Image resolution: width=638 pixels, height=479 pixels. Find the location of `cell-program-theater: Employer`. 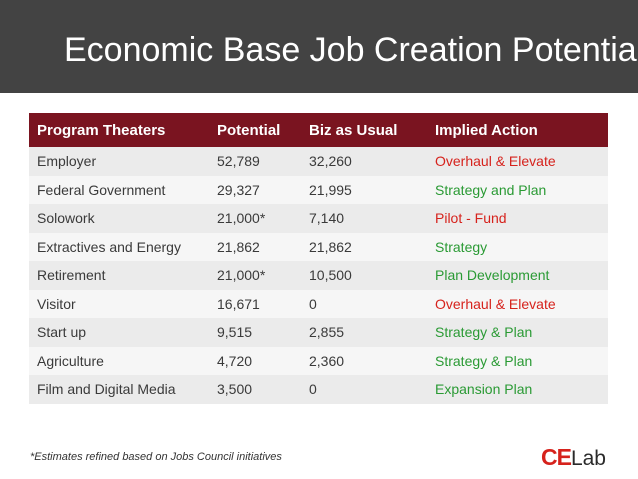

cell-program-theater: Employer is located at coordinates (119, 161).